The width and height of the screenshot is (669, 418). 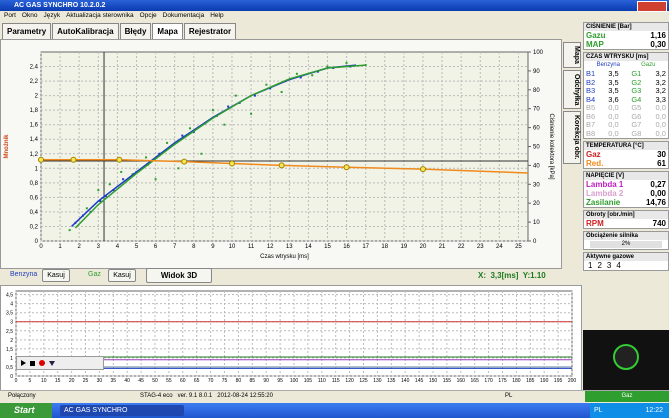 I want to click on mode-switch, so click(x=626, y=357).